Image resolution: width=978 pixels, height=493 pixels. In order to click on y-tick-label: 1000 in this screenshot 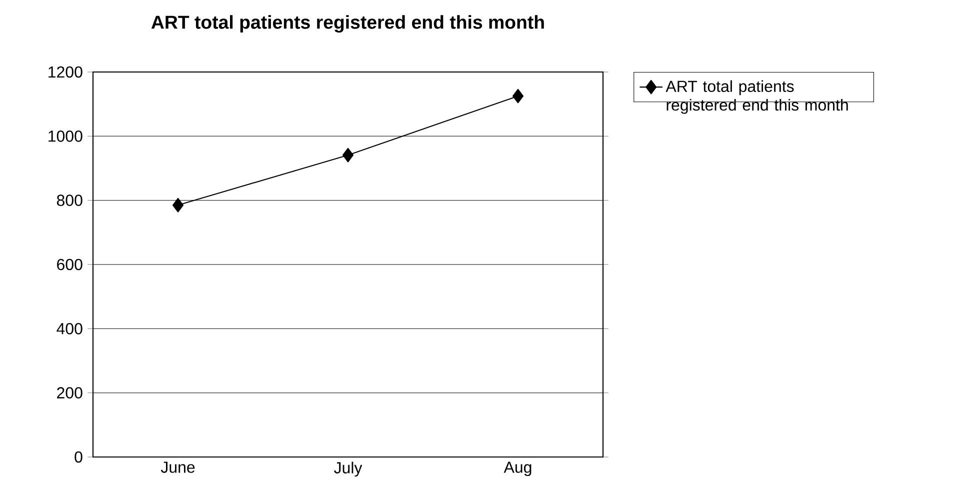, I will do `click(65, 136)`.